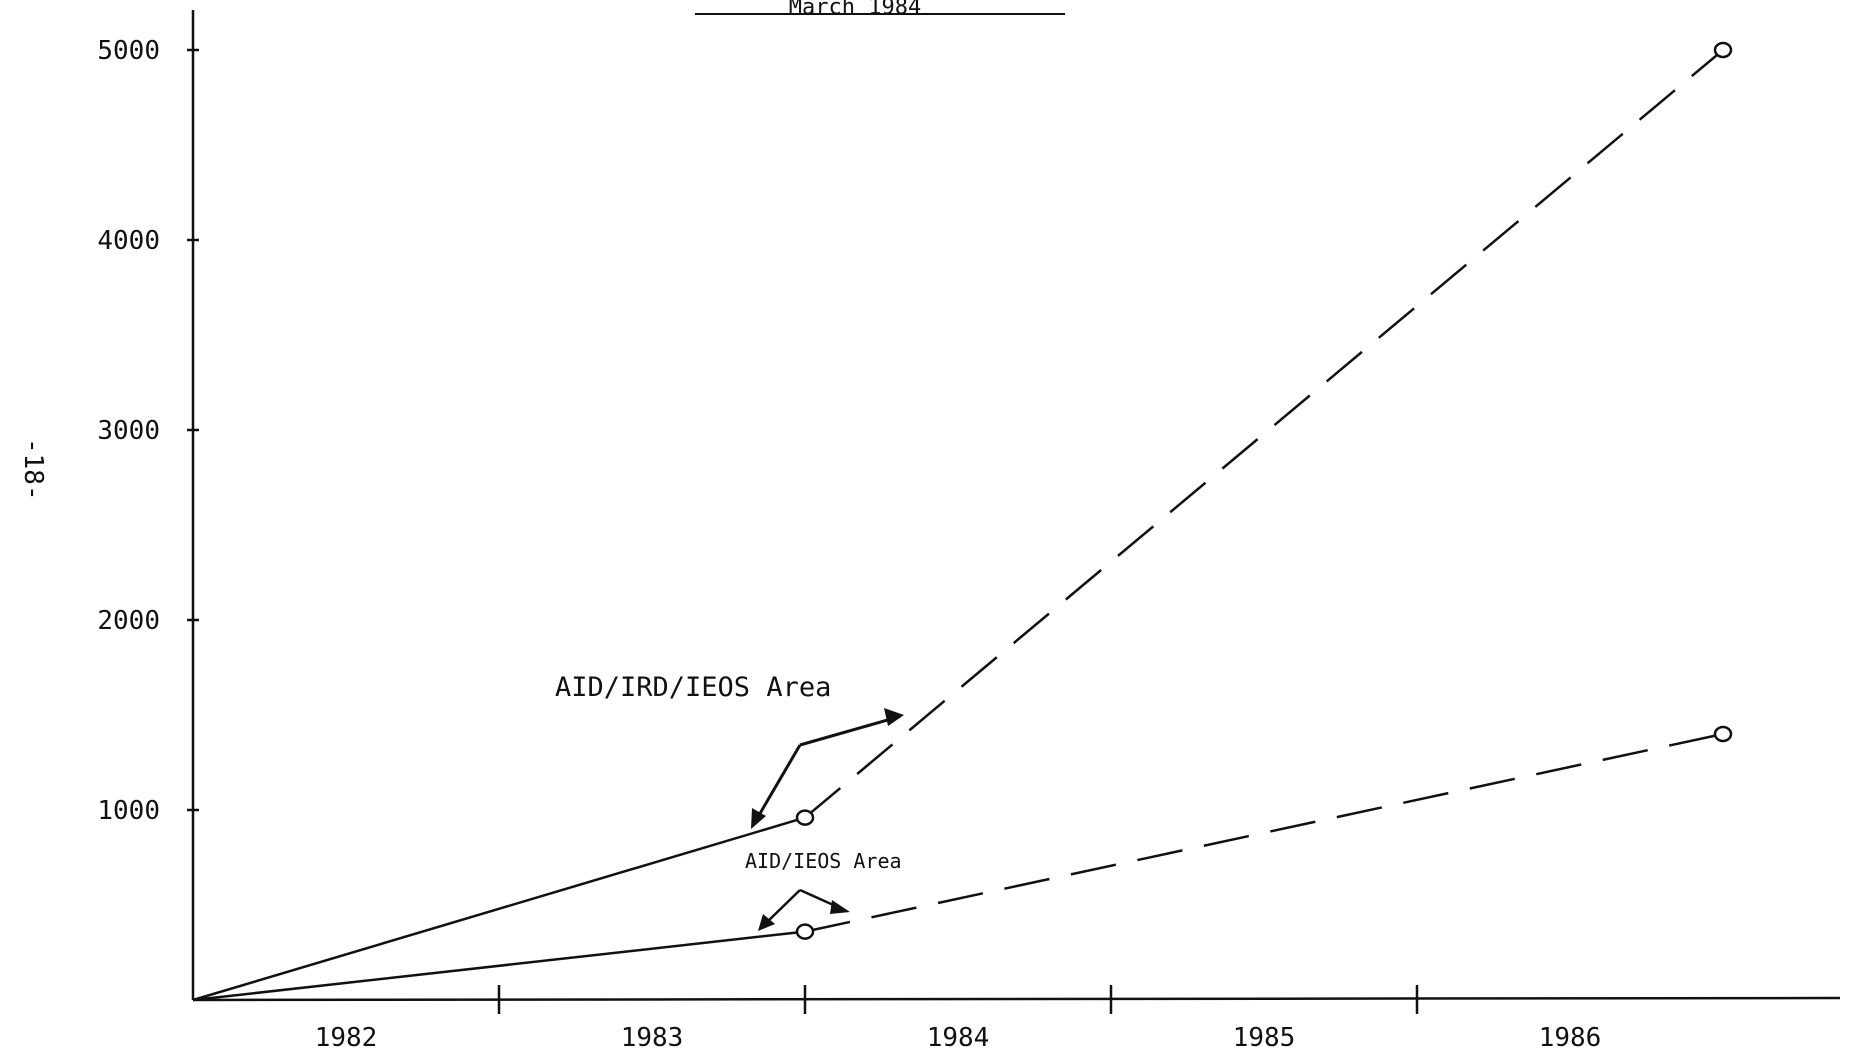 The height and width of the screenshot is (1056, 1850). Describe the element at coordinates (346, 1038) in the screenshot. I see `x-tick-label: 1982` at that location.